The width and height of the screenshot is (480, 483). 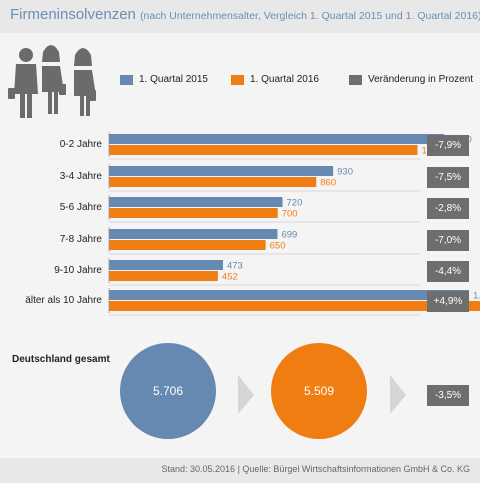 I want to click on total-change-box: -3,5%, so click(x=448, y=395).